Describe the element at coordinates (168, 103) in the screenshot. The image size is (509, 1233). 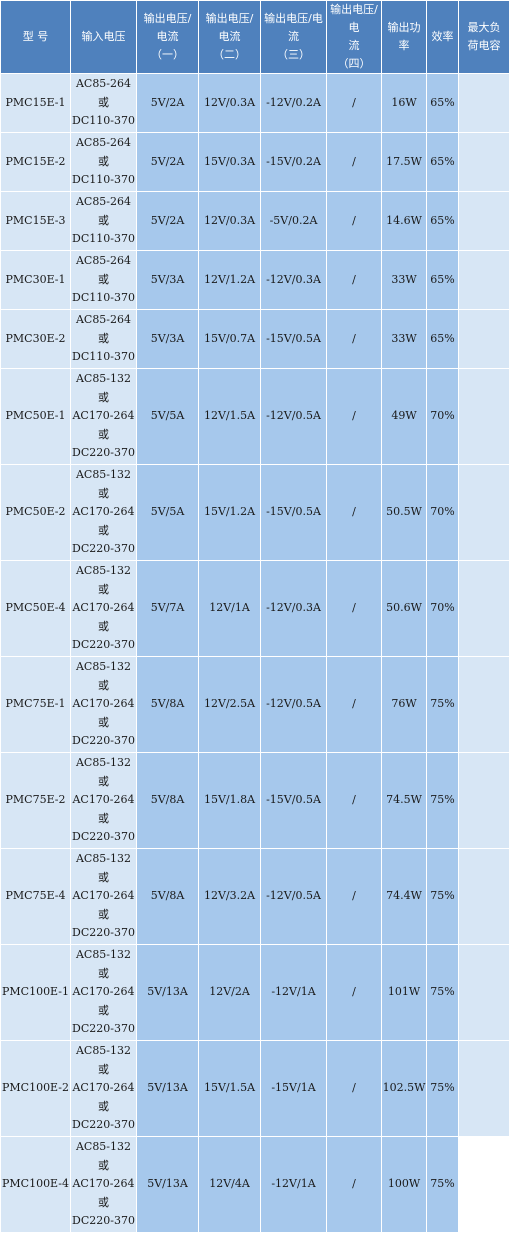
I see `output-1-cell: 5V/2A` at that location.